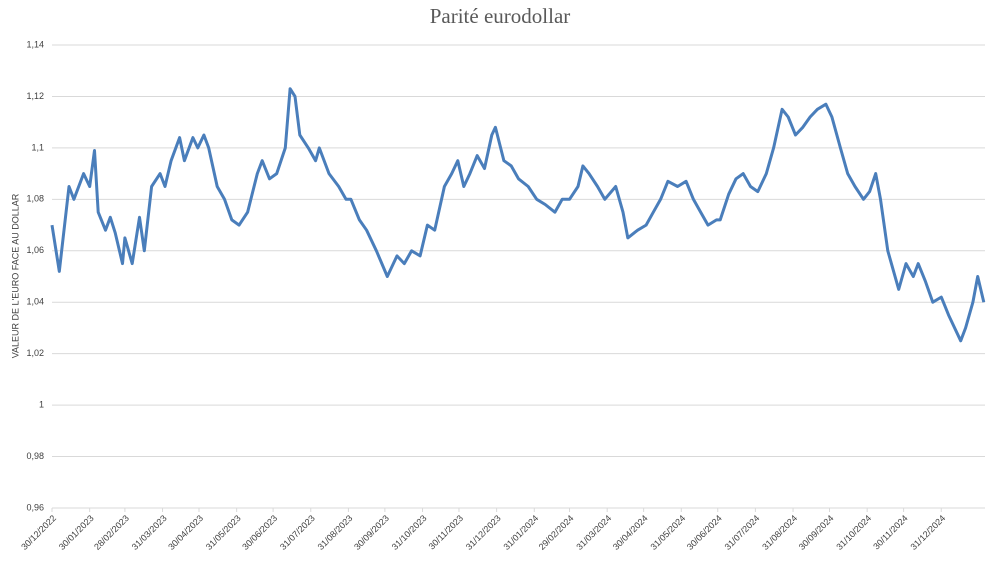  What do you see at coordinates (742, 532) in the screenshot?
I see `x-tick-label: 31/07/2024` at bounding box center [742, 532].